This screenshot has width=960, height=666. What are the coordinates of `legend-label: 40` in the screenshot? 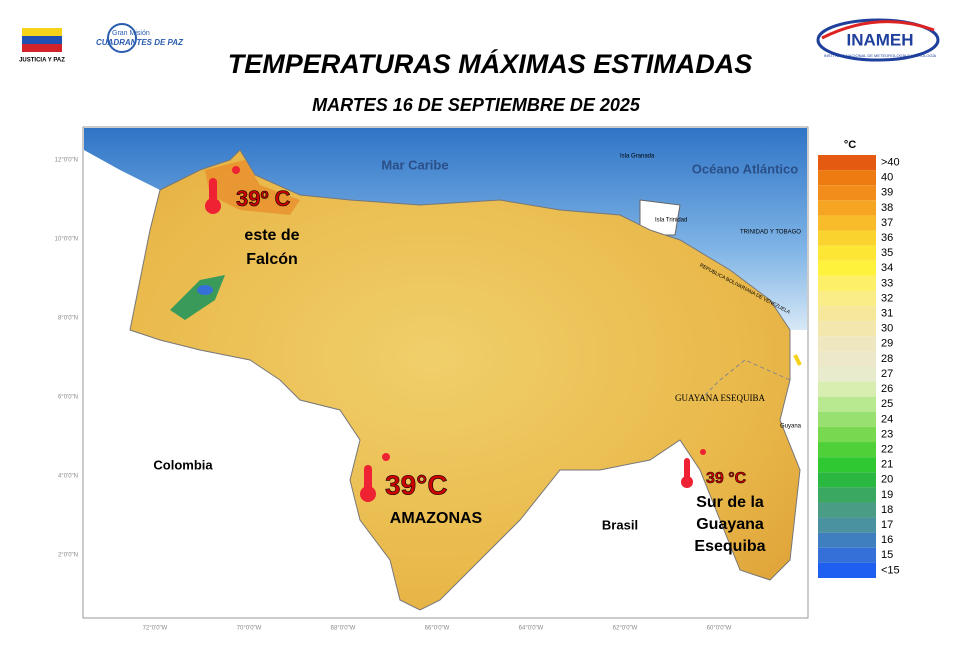 It's located at (887, 178).